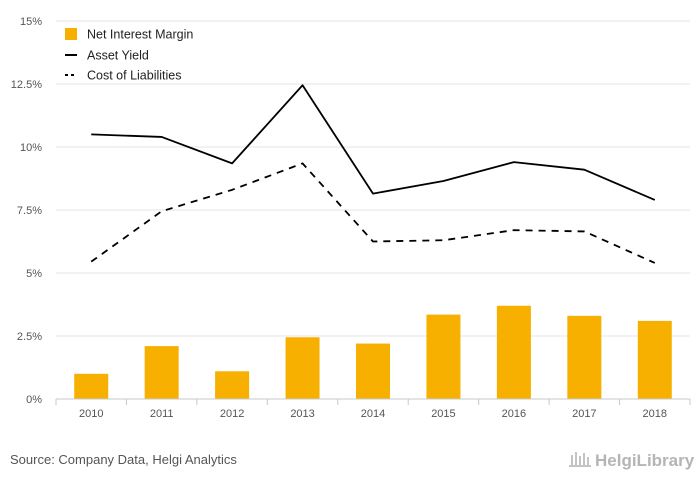 Image resolution: width=700 pixels, height=483 pixels. What do you see at coordinates (34, 400) in the screenshot?
I see `y-tick-label: 0%` at bounding box center [34, 400].